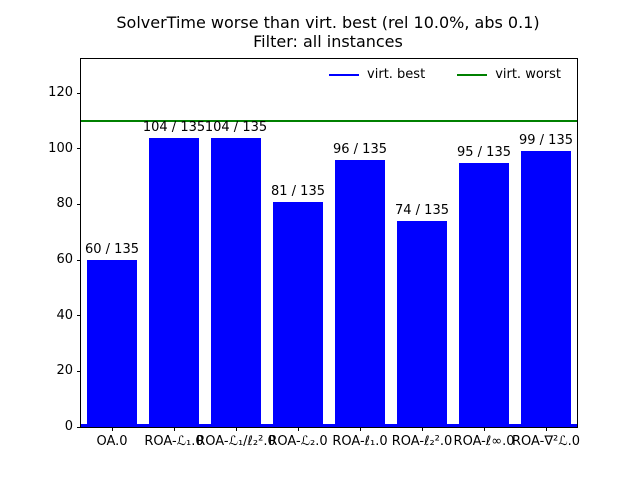  Describe the element at coordinates (60, 148) in the screenshot. I see `y-tick-label: 100` at that location.